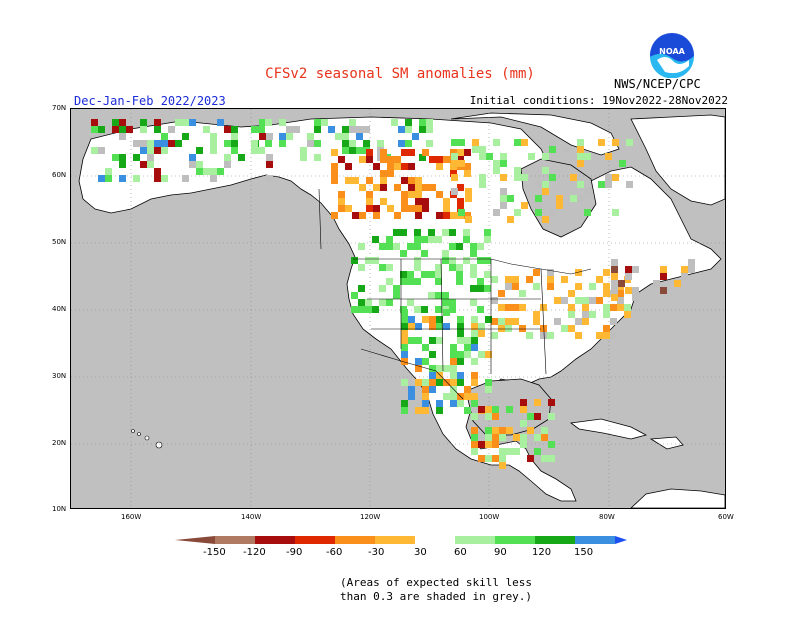 The height and width of the screenshot is (618, 800). What do you see at coordinates (59, 242) in the screenshot?
I see `lat-label: 50N` at bounding box center [59, 242].